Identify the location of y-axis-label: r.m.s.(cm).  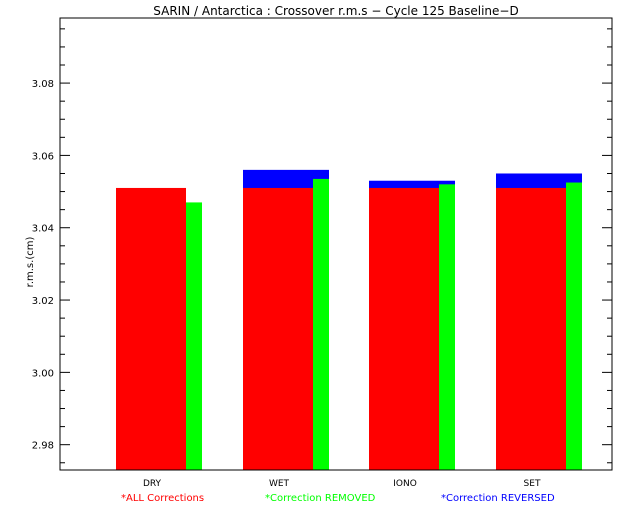
(30, 262).